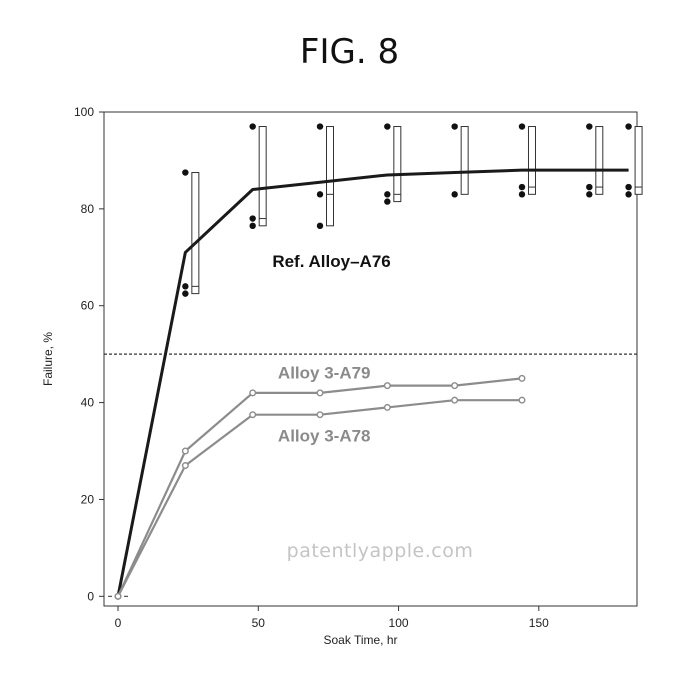 The width and height of the screenshot is (699, 686). I want to click on series-annotation: Ref. Alloy–A76, so click(331, 261).